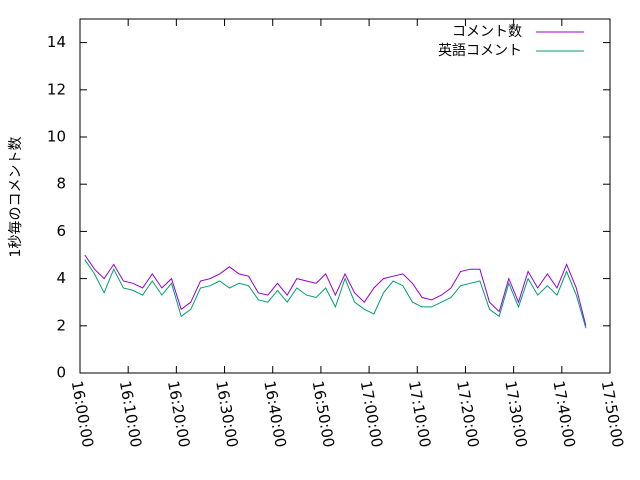  I want to click on y-tick-label: 0, so click(61, 373).